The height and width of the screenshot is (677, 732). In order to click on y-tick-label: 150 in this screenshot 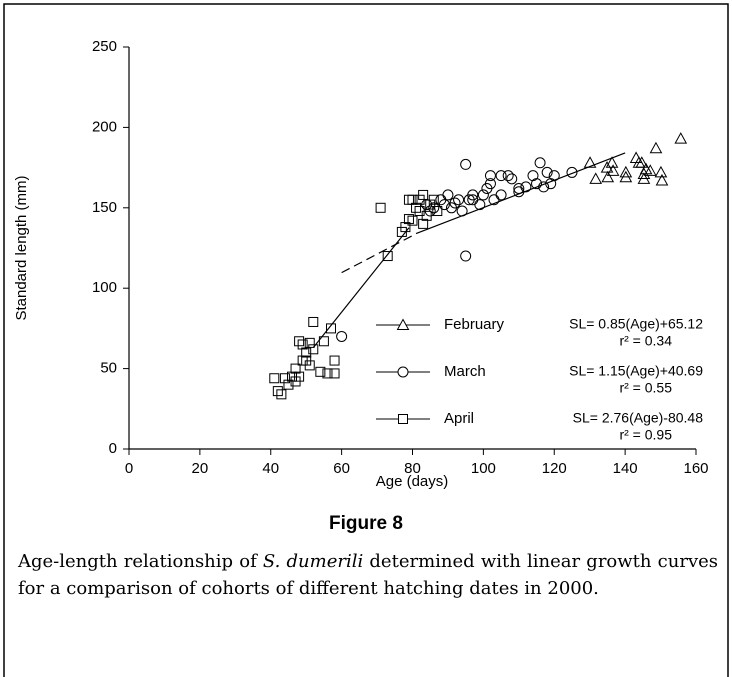, I will do `click(104, 207)`.